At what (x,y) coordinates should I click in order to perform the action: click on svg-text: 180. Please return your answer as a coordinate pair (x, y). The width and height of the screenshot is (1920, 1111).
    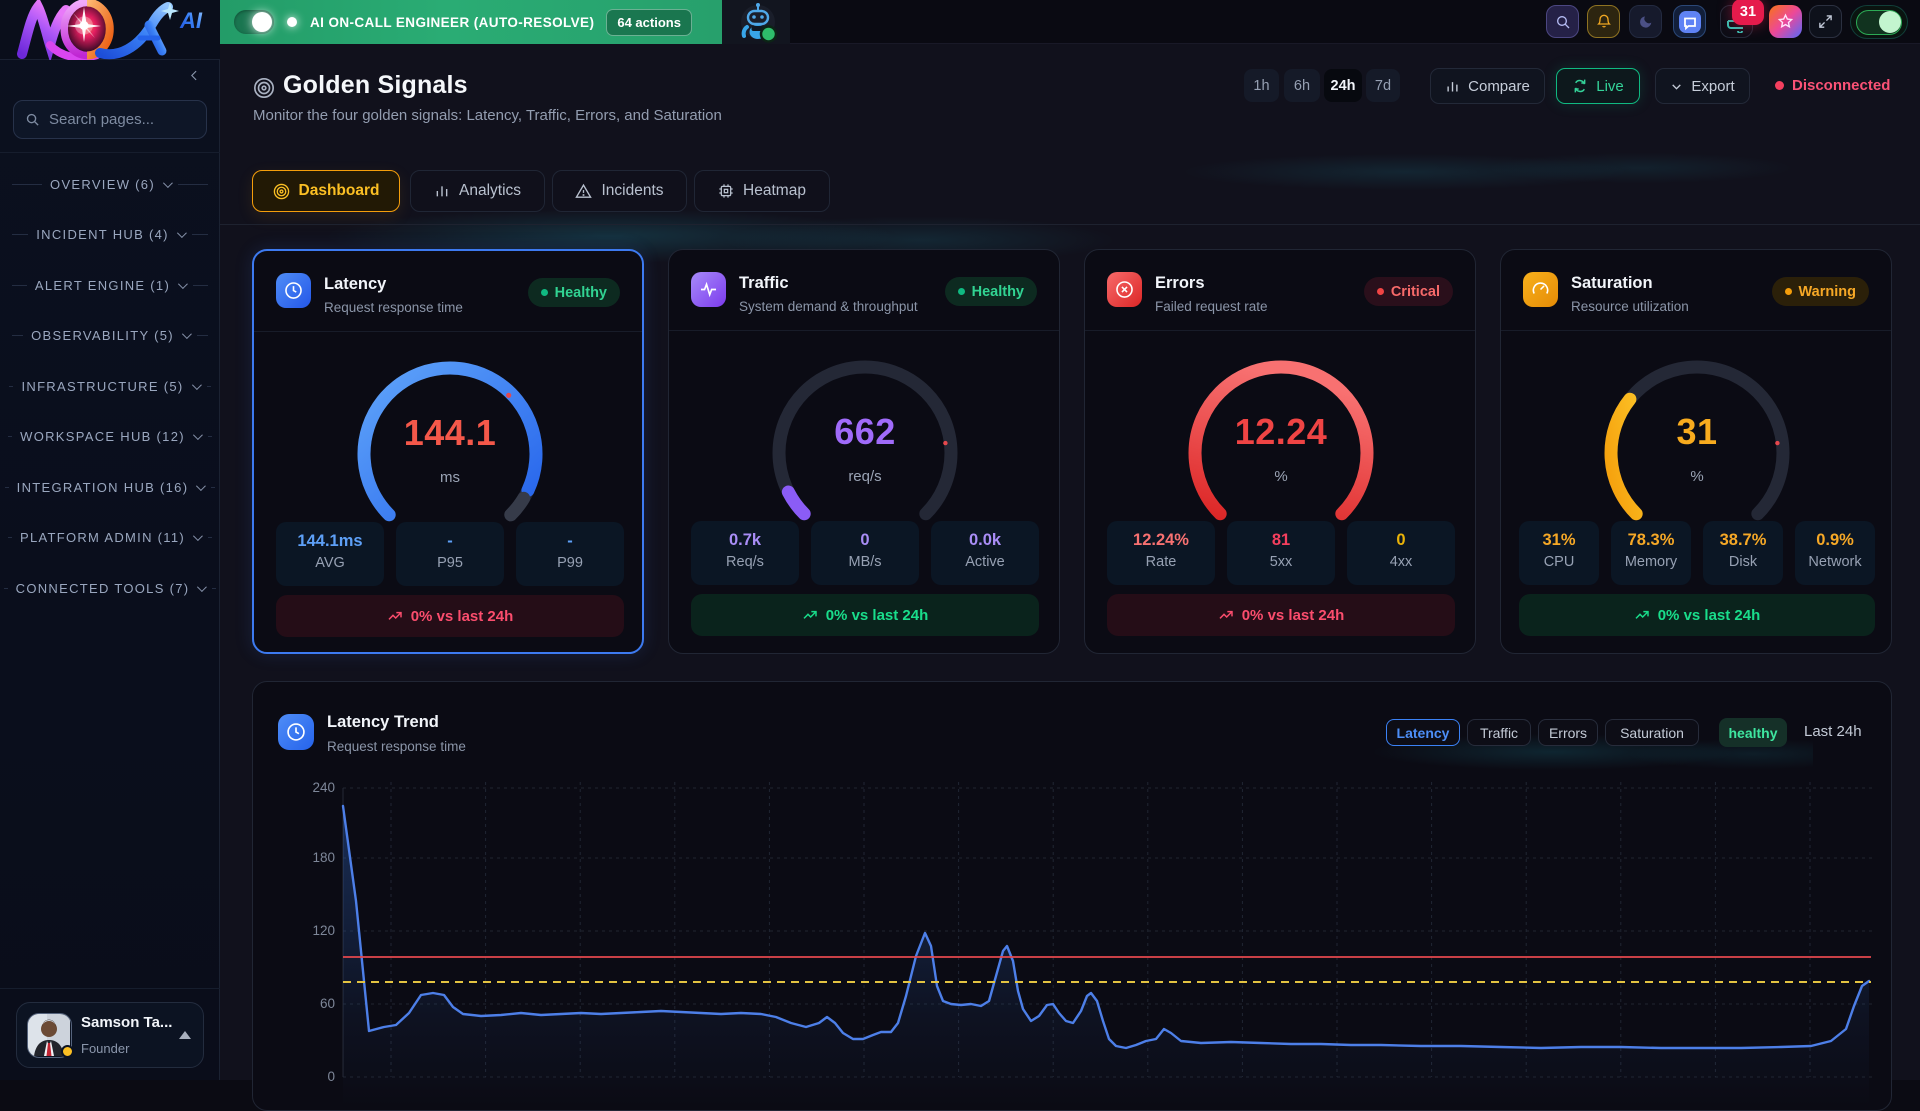
    Looking at the image, I should click on (323, 857).